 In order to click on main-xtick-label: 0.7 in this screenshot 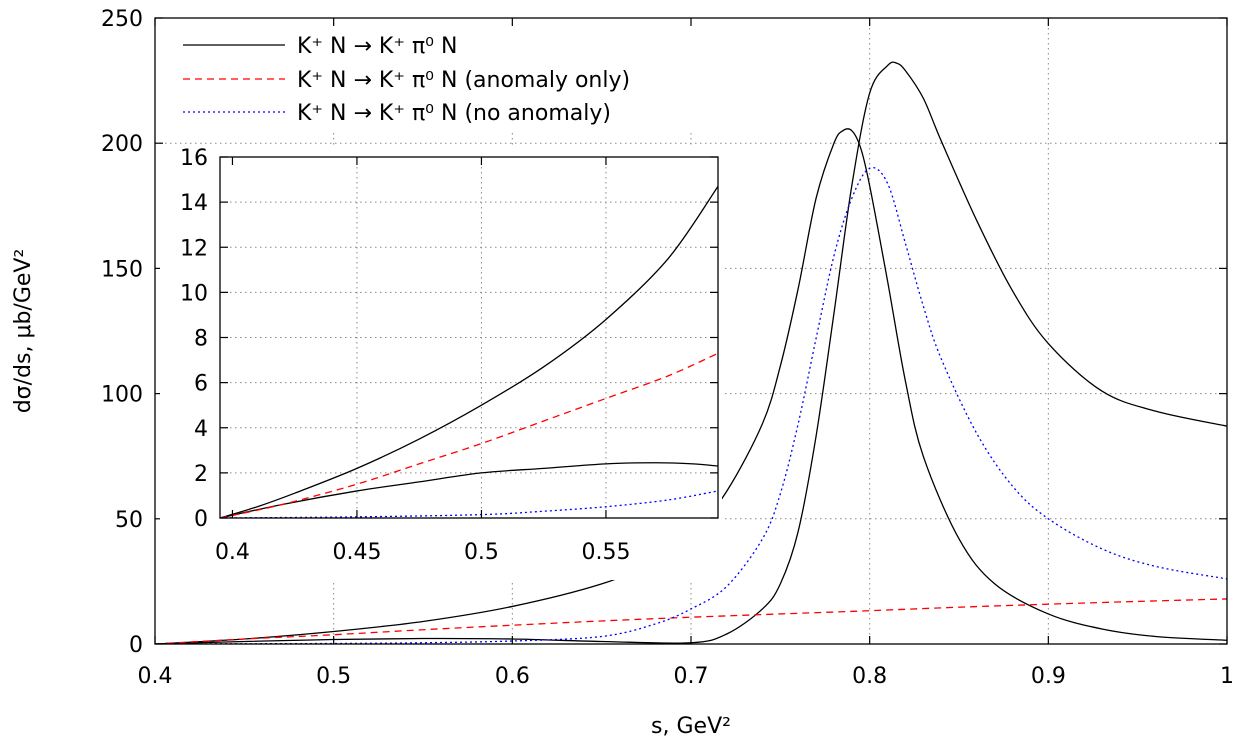, I will do `click(691, 676)`.